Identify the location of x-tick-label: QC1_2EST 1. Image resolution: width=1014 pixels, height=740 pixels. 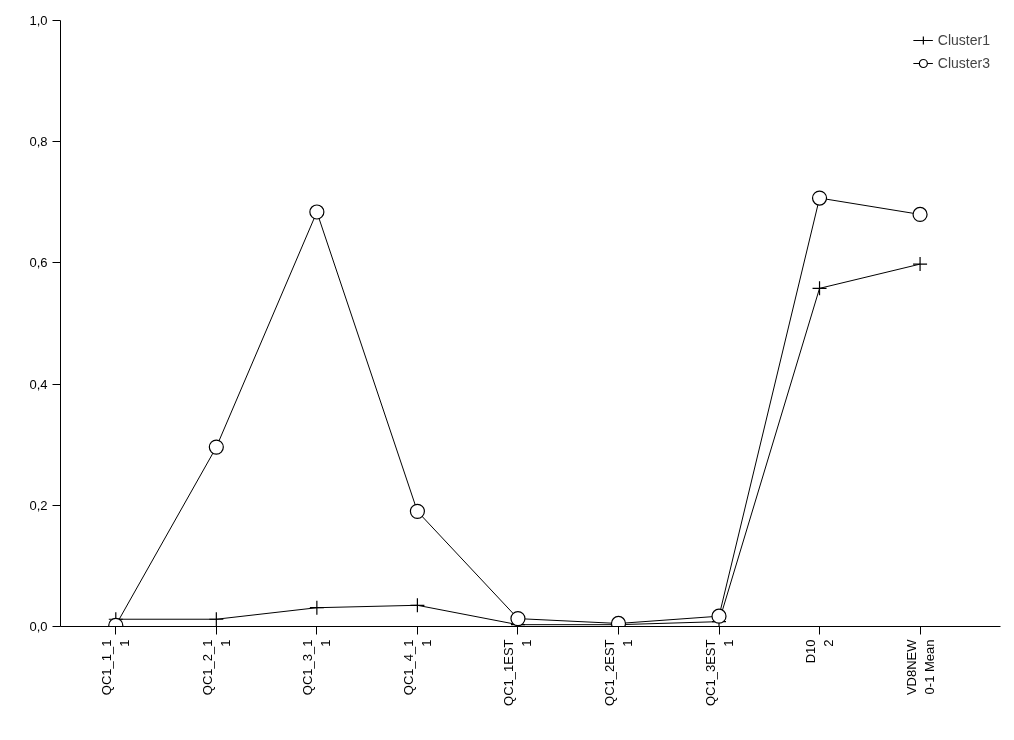
(618, 672).